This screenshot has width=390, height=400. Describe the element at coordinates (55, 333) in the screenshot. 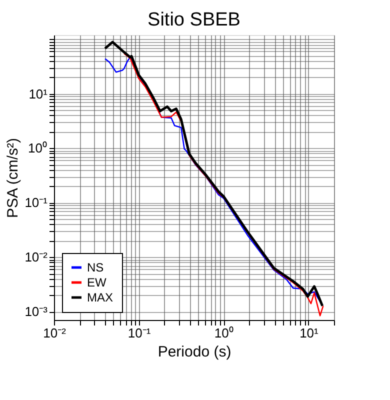

I see `x-tick-label: 10⁻²` at that location.